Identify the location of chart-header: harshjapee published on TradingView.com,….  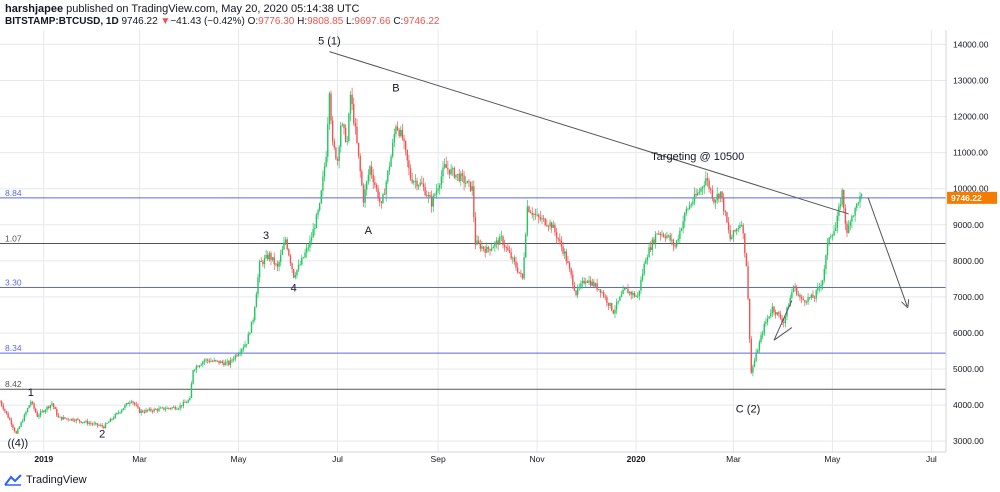
(500, 15).